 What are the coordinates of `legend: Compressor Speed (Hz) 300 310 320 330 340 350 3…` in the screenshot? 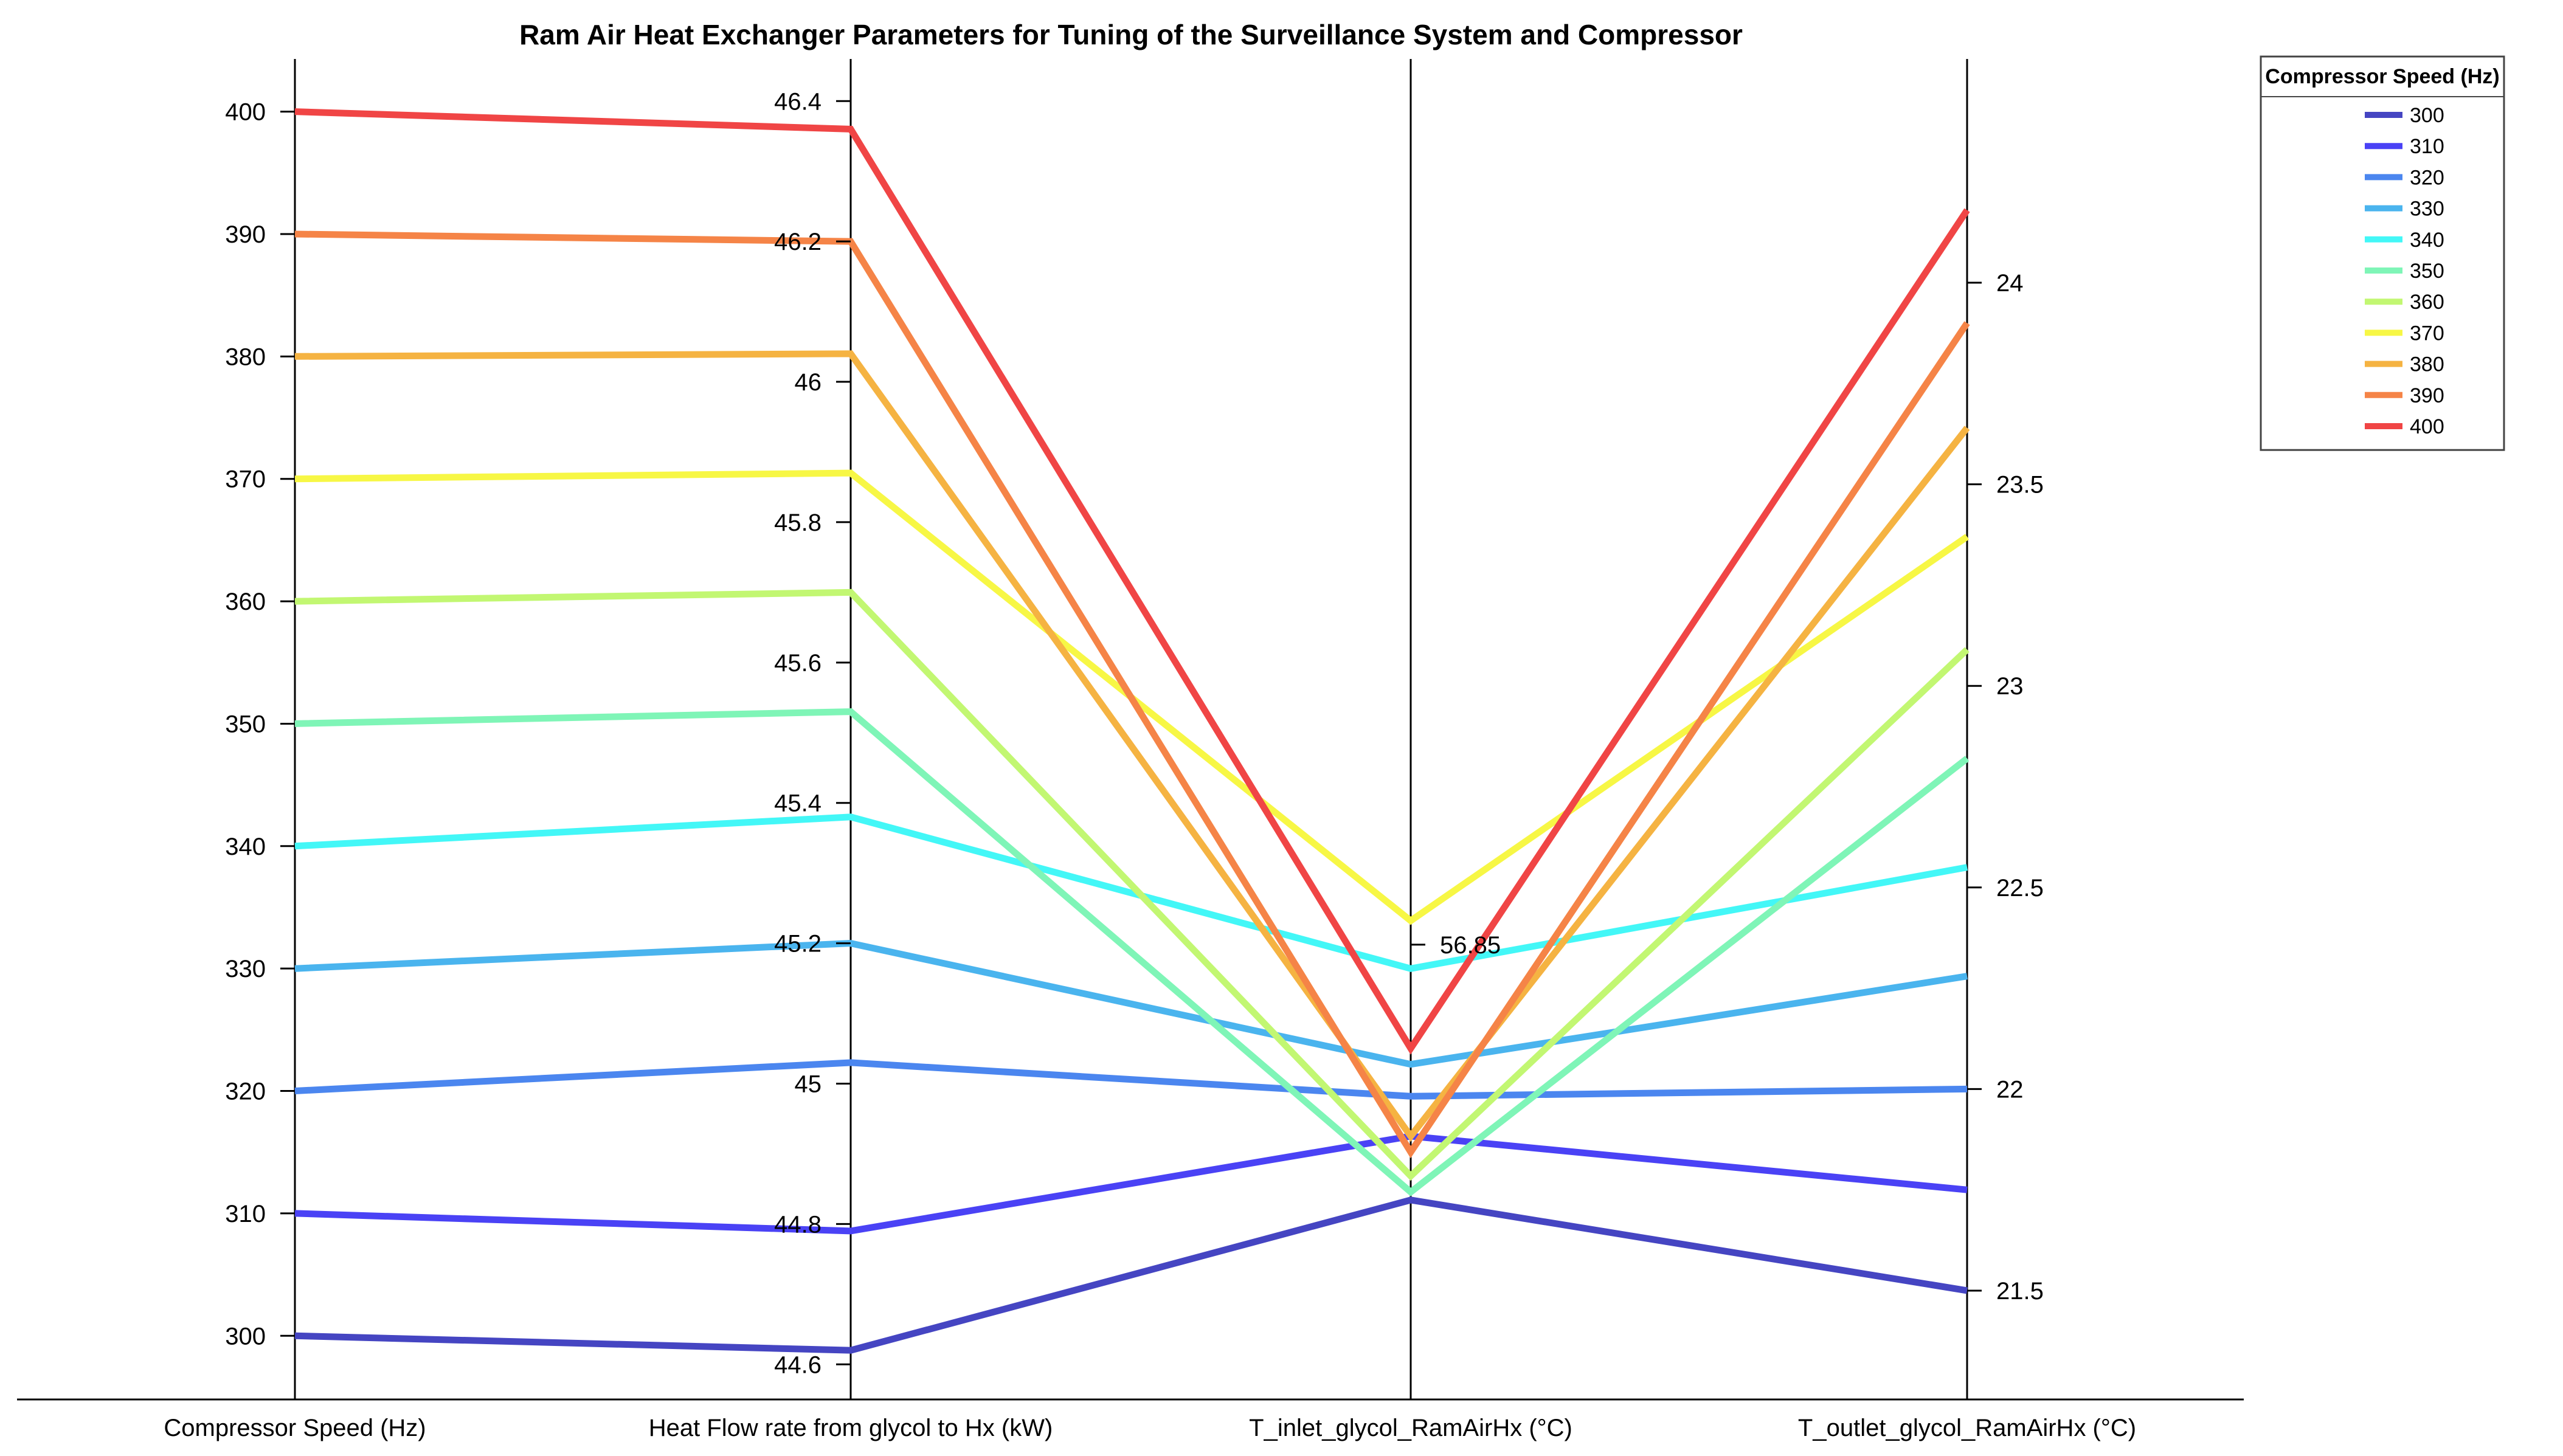 It's located at (2382, 253).